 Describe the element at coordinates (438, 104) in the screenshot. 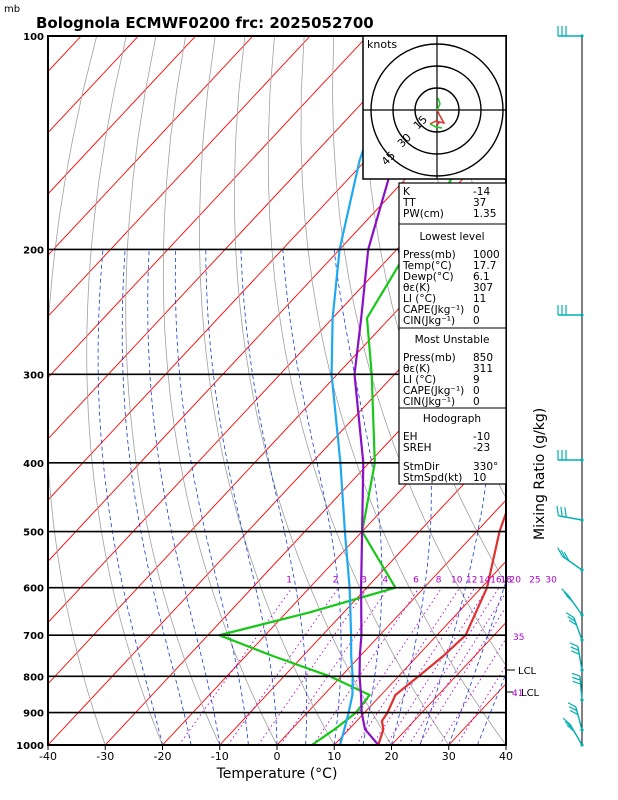

I see `hodograph-trace-upper` at that location.